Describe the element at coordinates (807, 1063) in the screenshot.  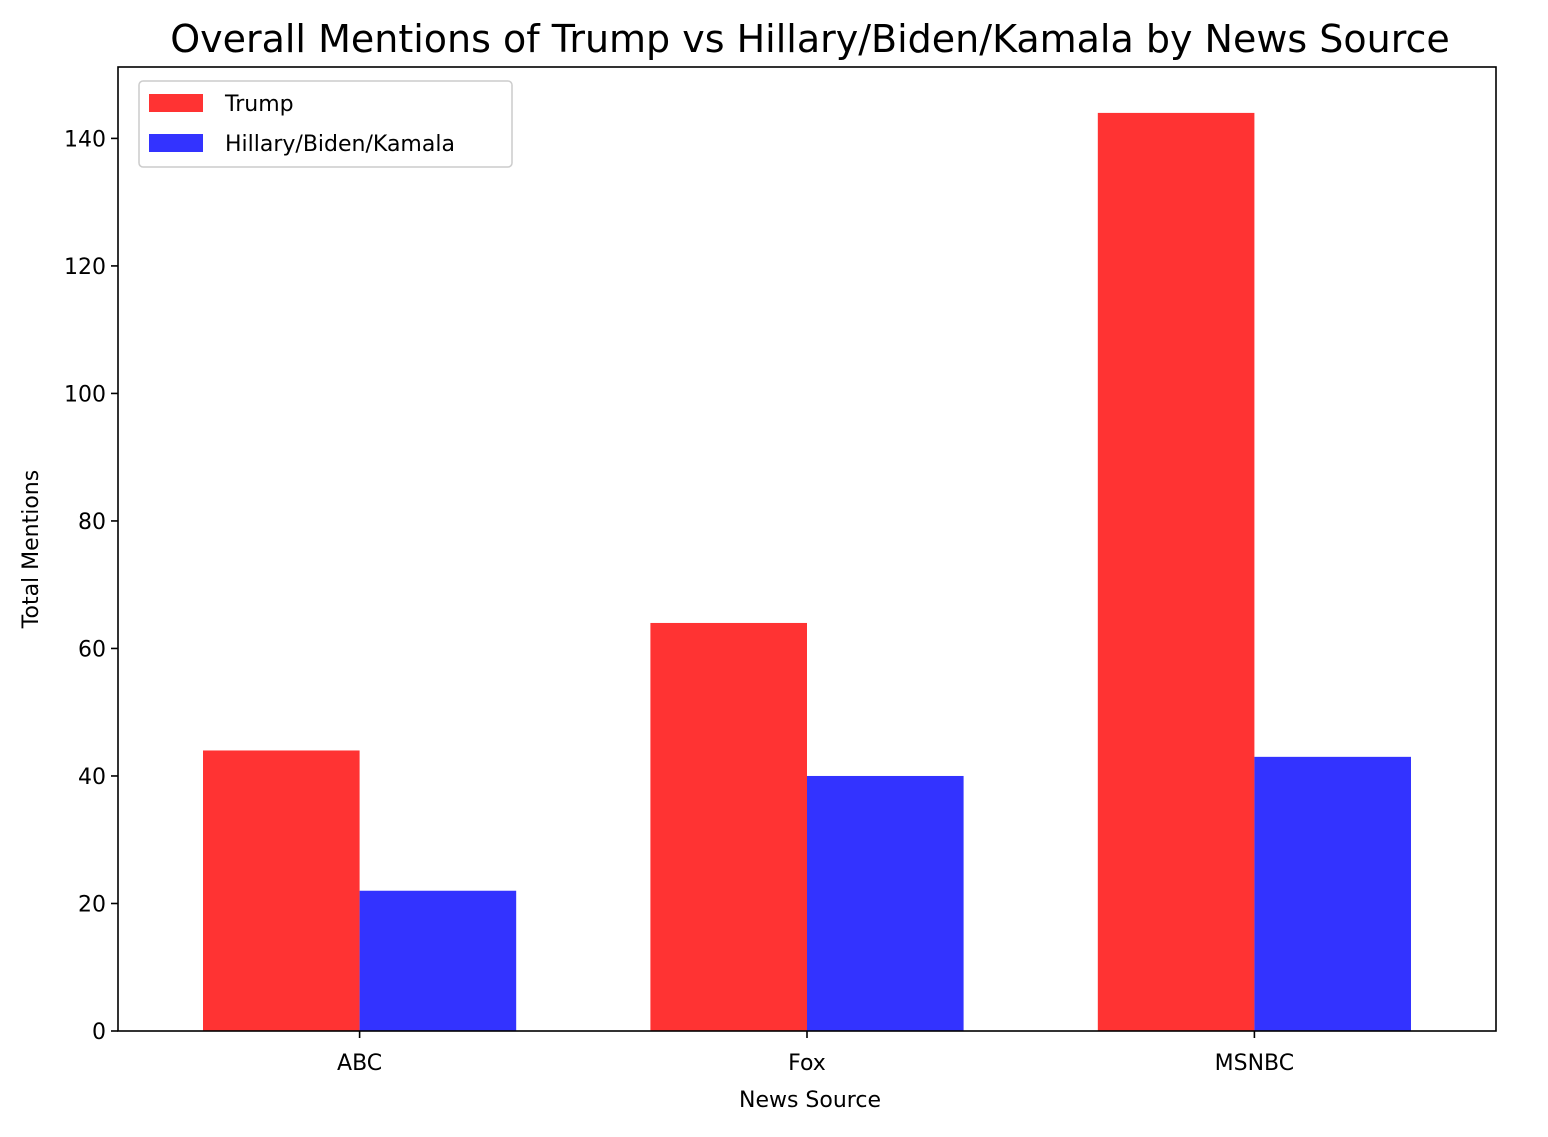
I see `x-tick-label-fox: Fox` at that location.